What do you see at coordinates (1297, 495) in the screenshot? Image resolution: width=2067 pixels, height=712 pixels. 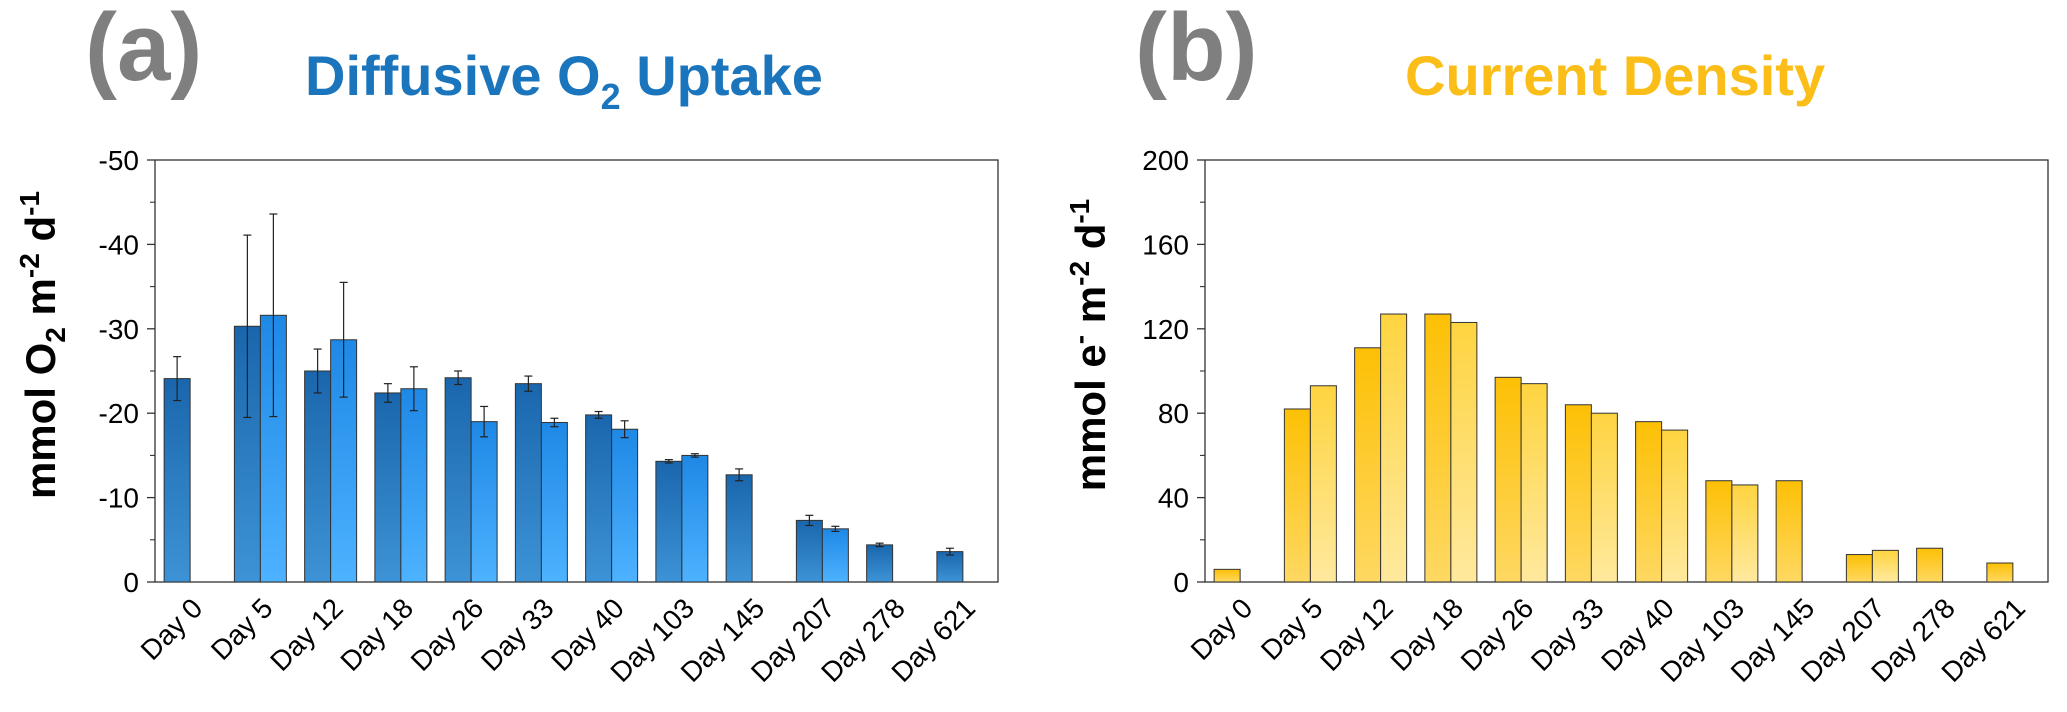 I see `bar-day-5-s1` at bounding box center [1297, 495].